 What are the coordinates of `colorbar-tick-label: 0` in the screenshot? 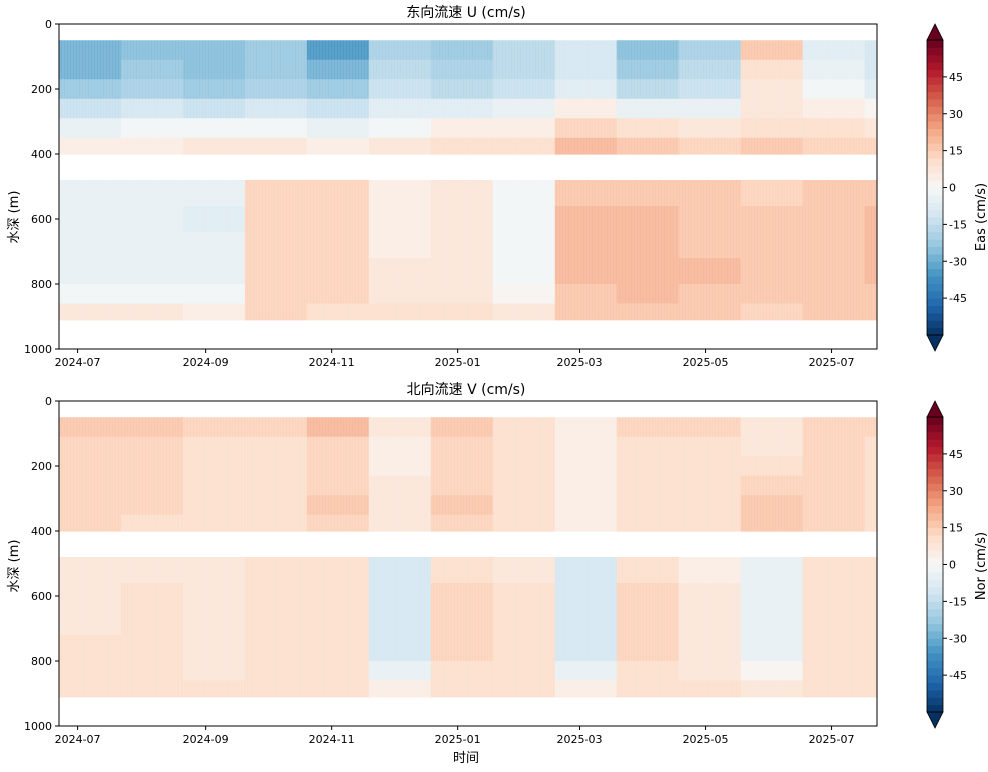 It's located at (952, 565).